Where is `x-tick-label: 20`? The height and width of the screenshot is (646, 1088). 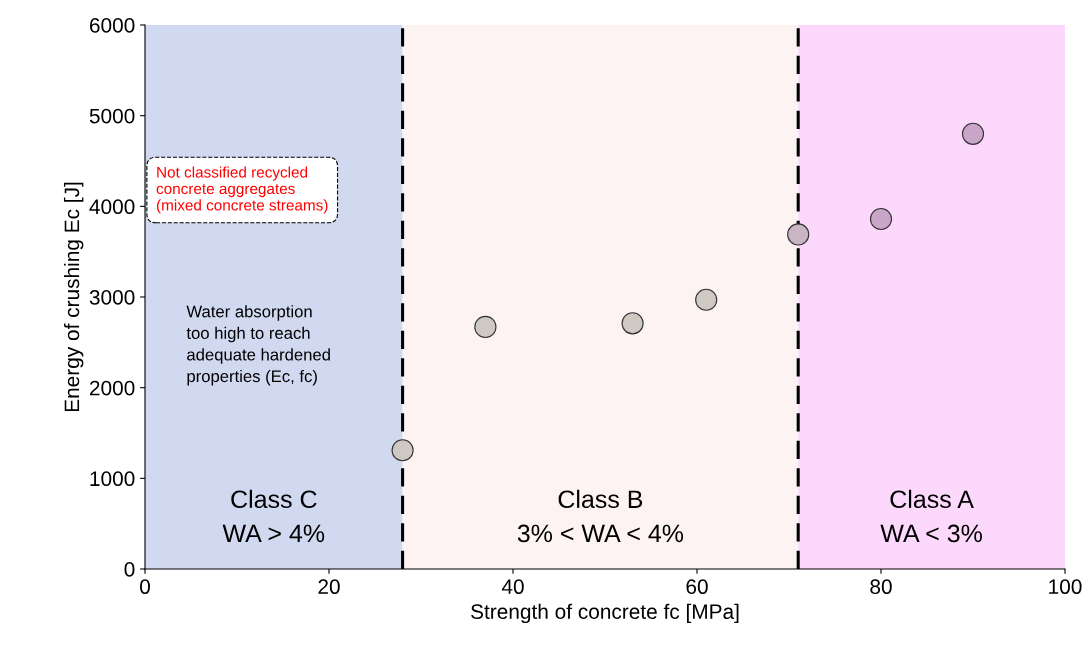
x-tick-label: 20 is located at coordinates (329, 587).